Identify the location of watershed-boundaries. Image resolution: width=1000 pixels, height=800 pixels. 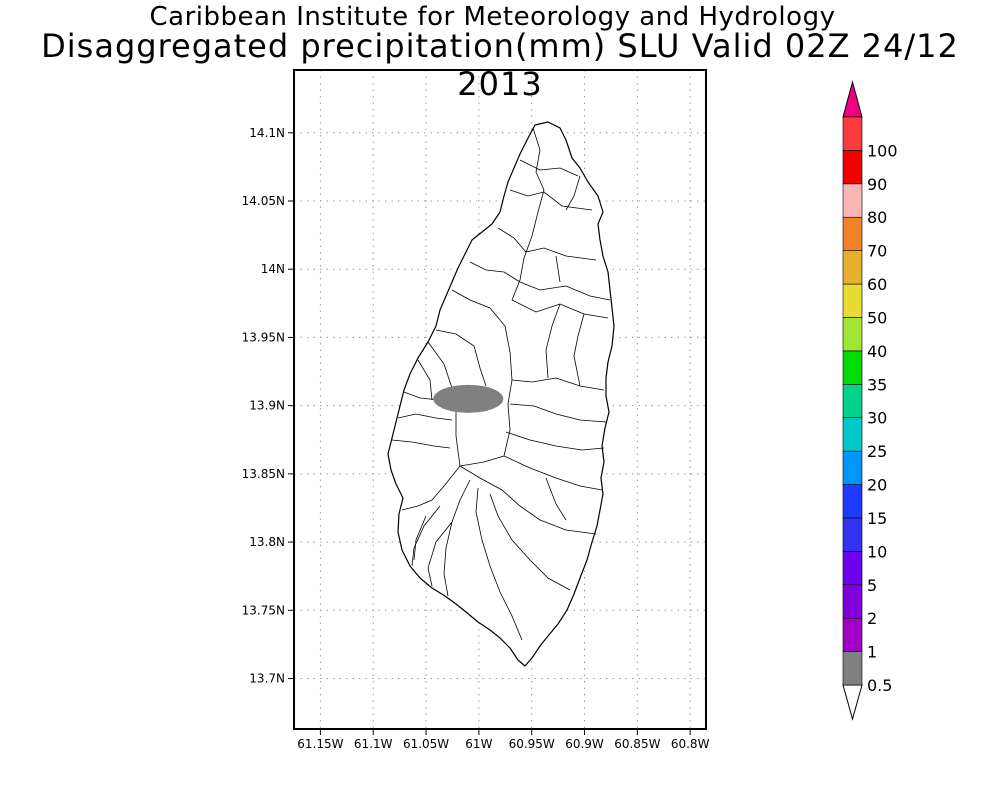
(501, 384).